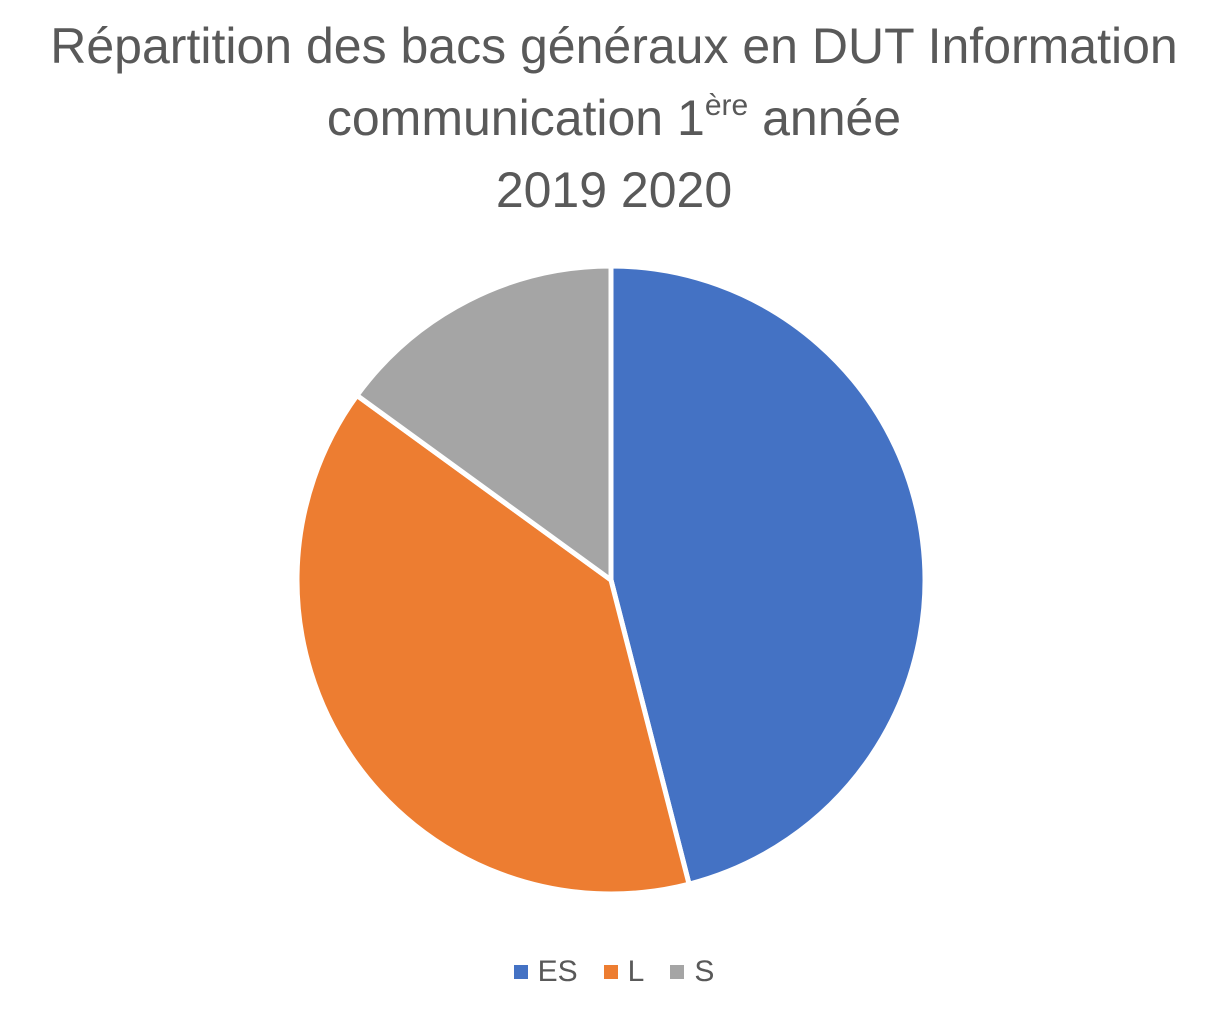  Describe the element at coordinates (614, 190) in the screenshot. I see `chart-title-line-3: 2019 2020` at that location.